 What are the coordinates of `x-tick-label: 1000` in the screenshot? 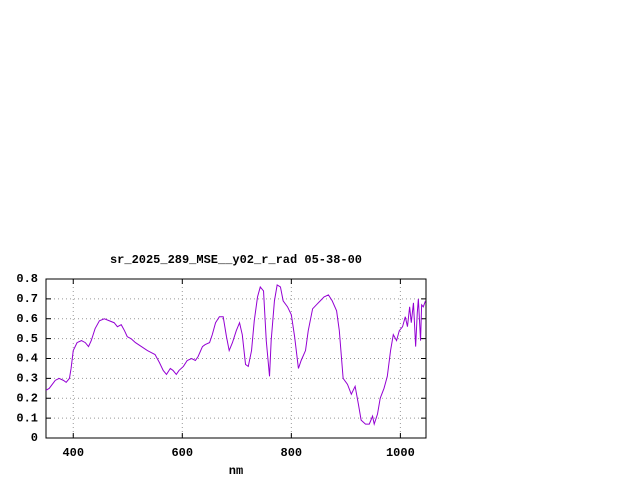 It's located at (400, 453).